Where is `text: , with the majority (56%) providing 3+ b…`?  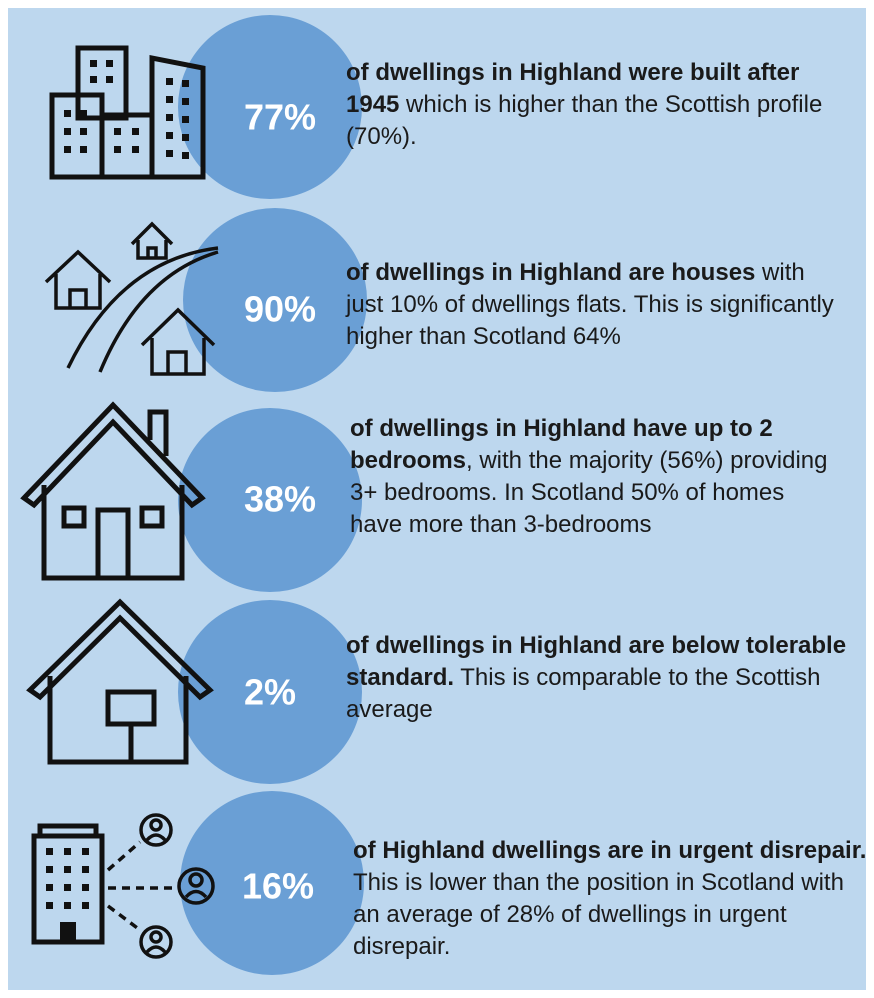 text: , with the majority (56%) providing 3+ b… is located at coordinates (589, 492).